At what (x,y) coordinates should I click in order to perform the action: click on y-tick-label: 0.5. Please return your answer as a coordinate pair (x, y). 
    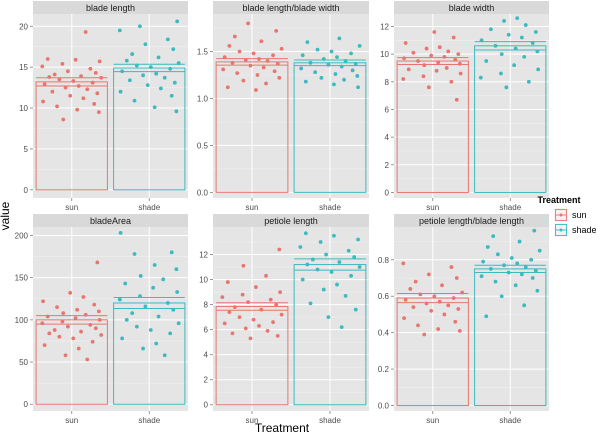
    Looking at the image, I should click on (203, 145).